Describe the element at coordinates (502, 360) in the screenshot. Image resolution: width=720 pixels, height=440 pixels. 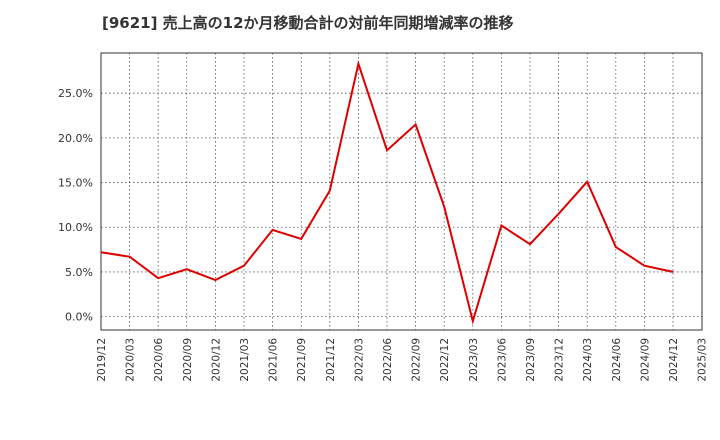
I see `x-tick-label: 2023/06` at that location.